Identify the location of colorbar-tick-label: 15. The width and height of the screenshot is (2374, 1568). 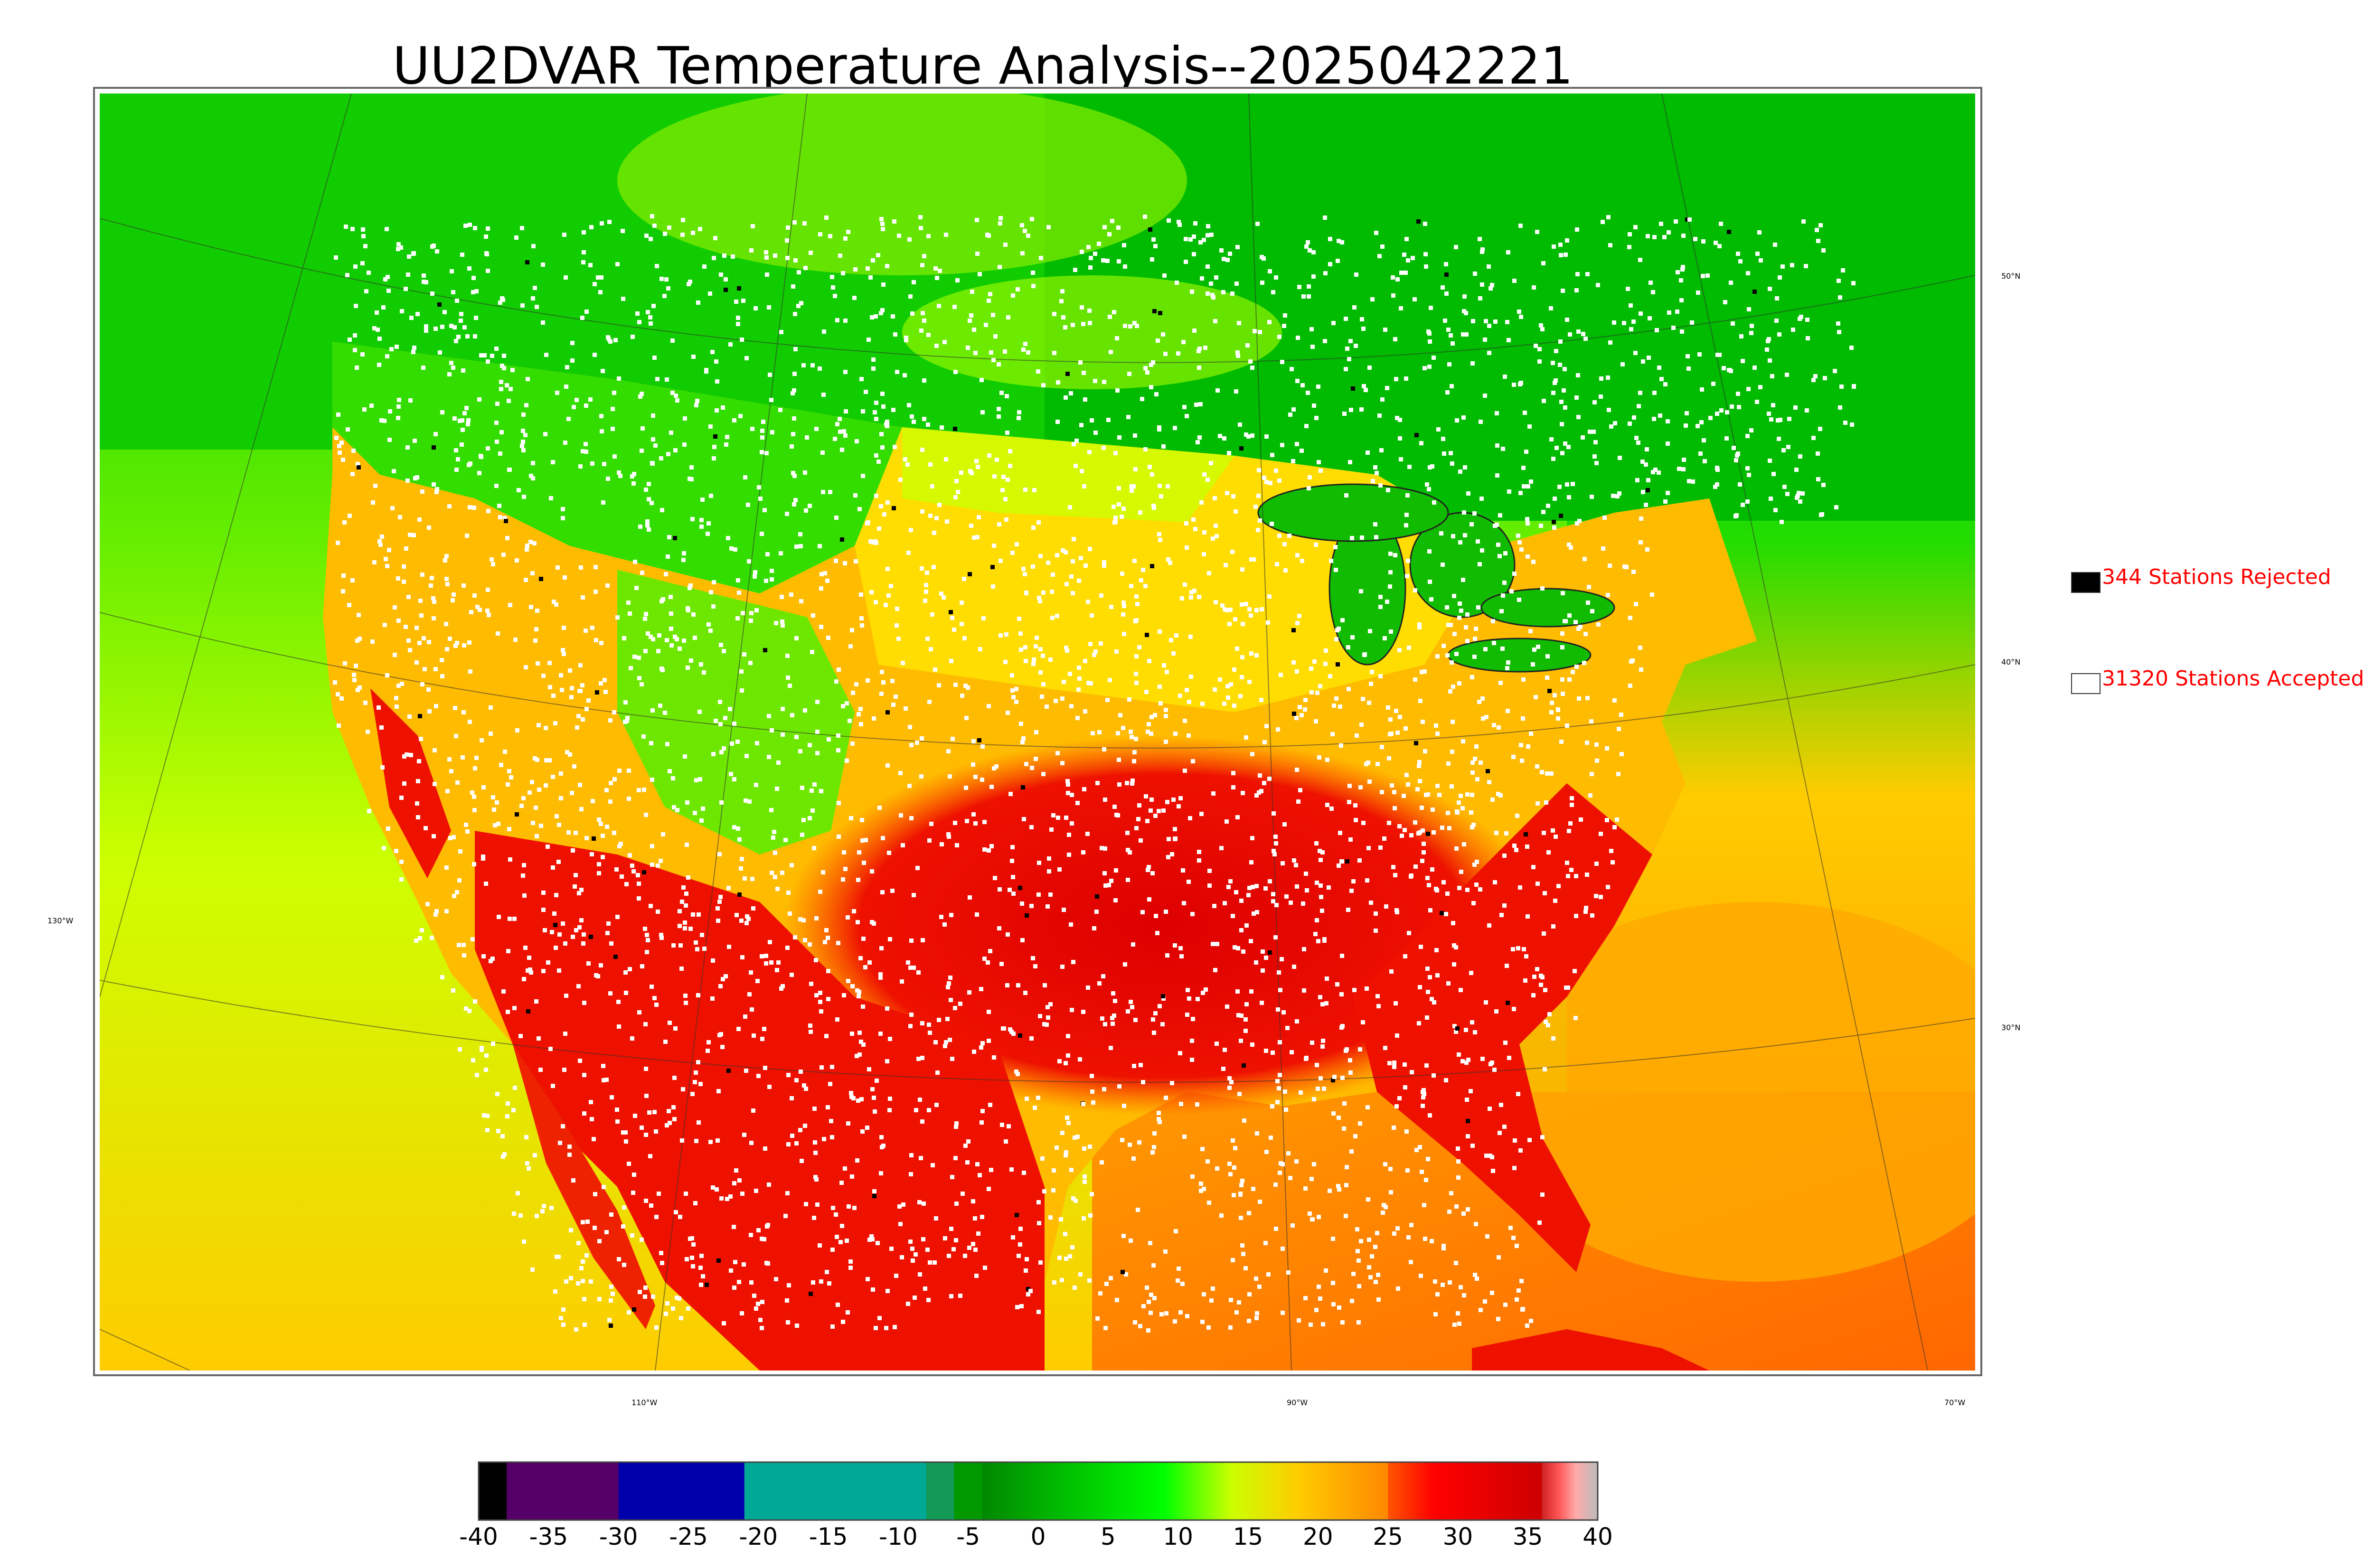
(1248, 1537).